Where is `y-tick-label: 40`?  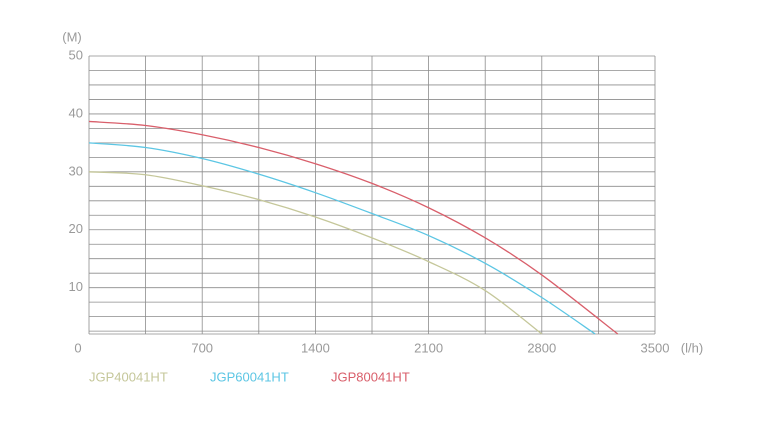
y-tick-label: 40 is located at coordinates (76, 112).